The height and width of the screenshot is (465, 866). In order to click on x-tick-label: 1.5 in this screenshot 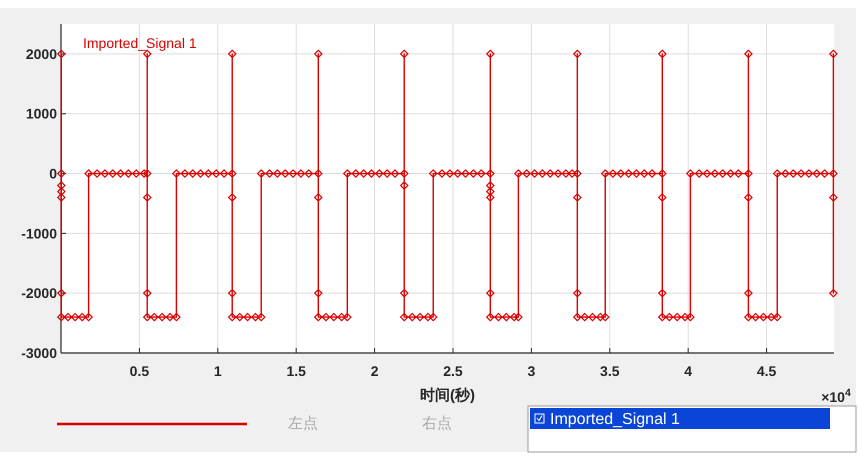, I will do `click(296, 371)`.